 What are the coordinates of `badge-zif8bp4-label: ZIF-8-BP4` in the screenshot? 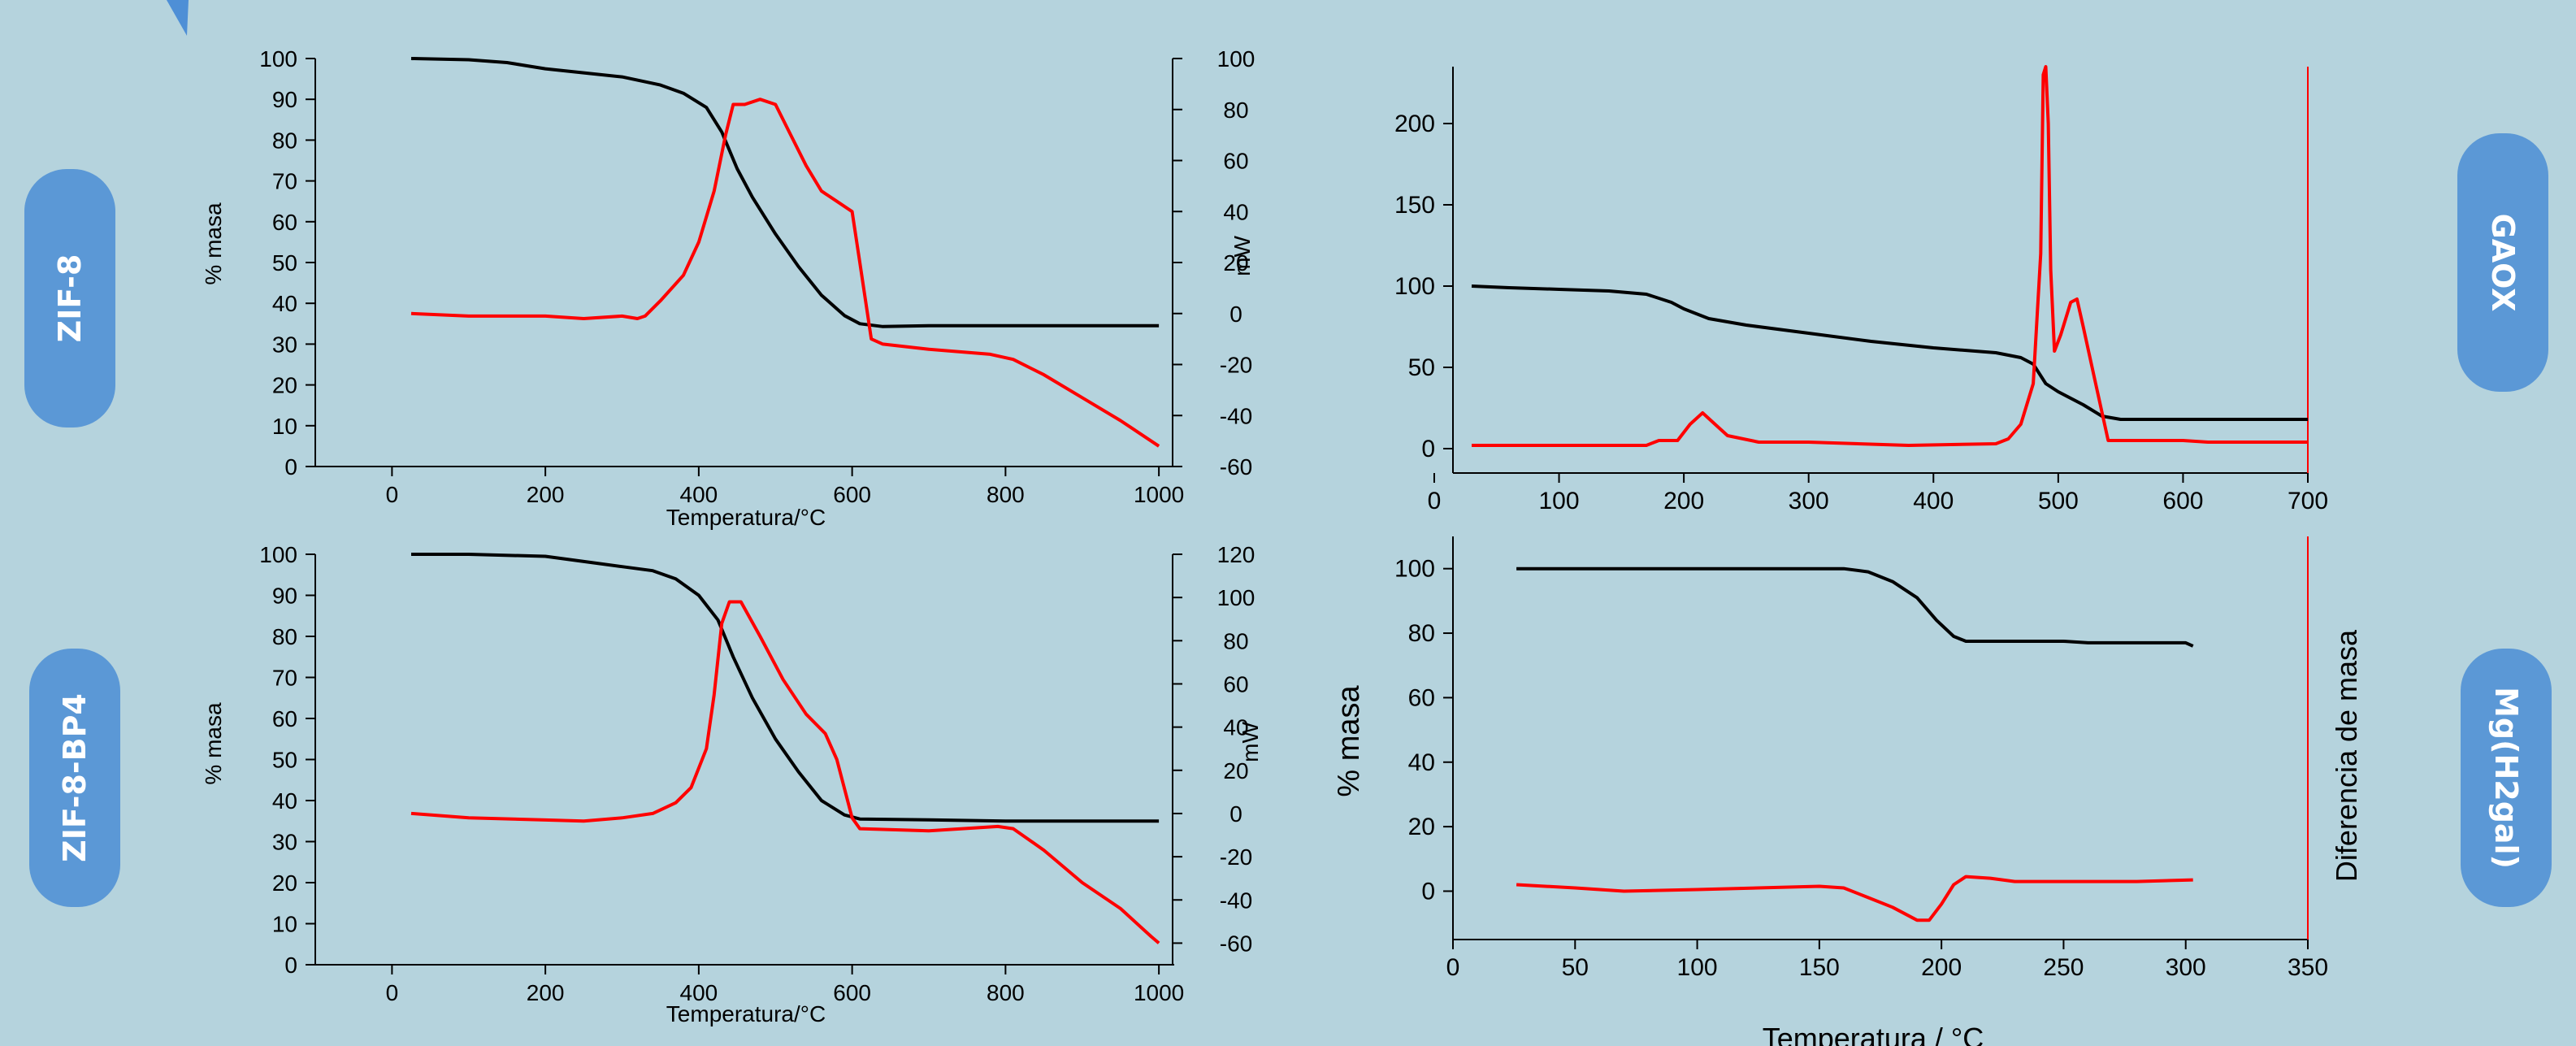 It's located at (75, 777).